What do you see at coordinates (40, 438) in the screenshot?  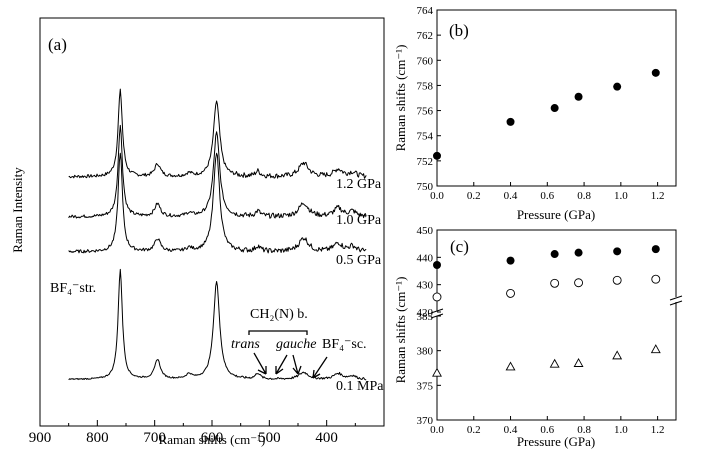 I see `panel-a-x-tick-label: 900` at bounding box center [40, 438].